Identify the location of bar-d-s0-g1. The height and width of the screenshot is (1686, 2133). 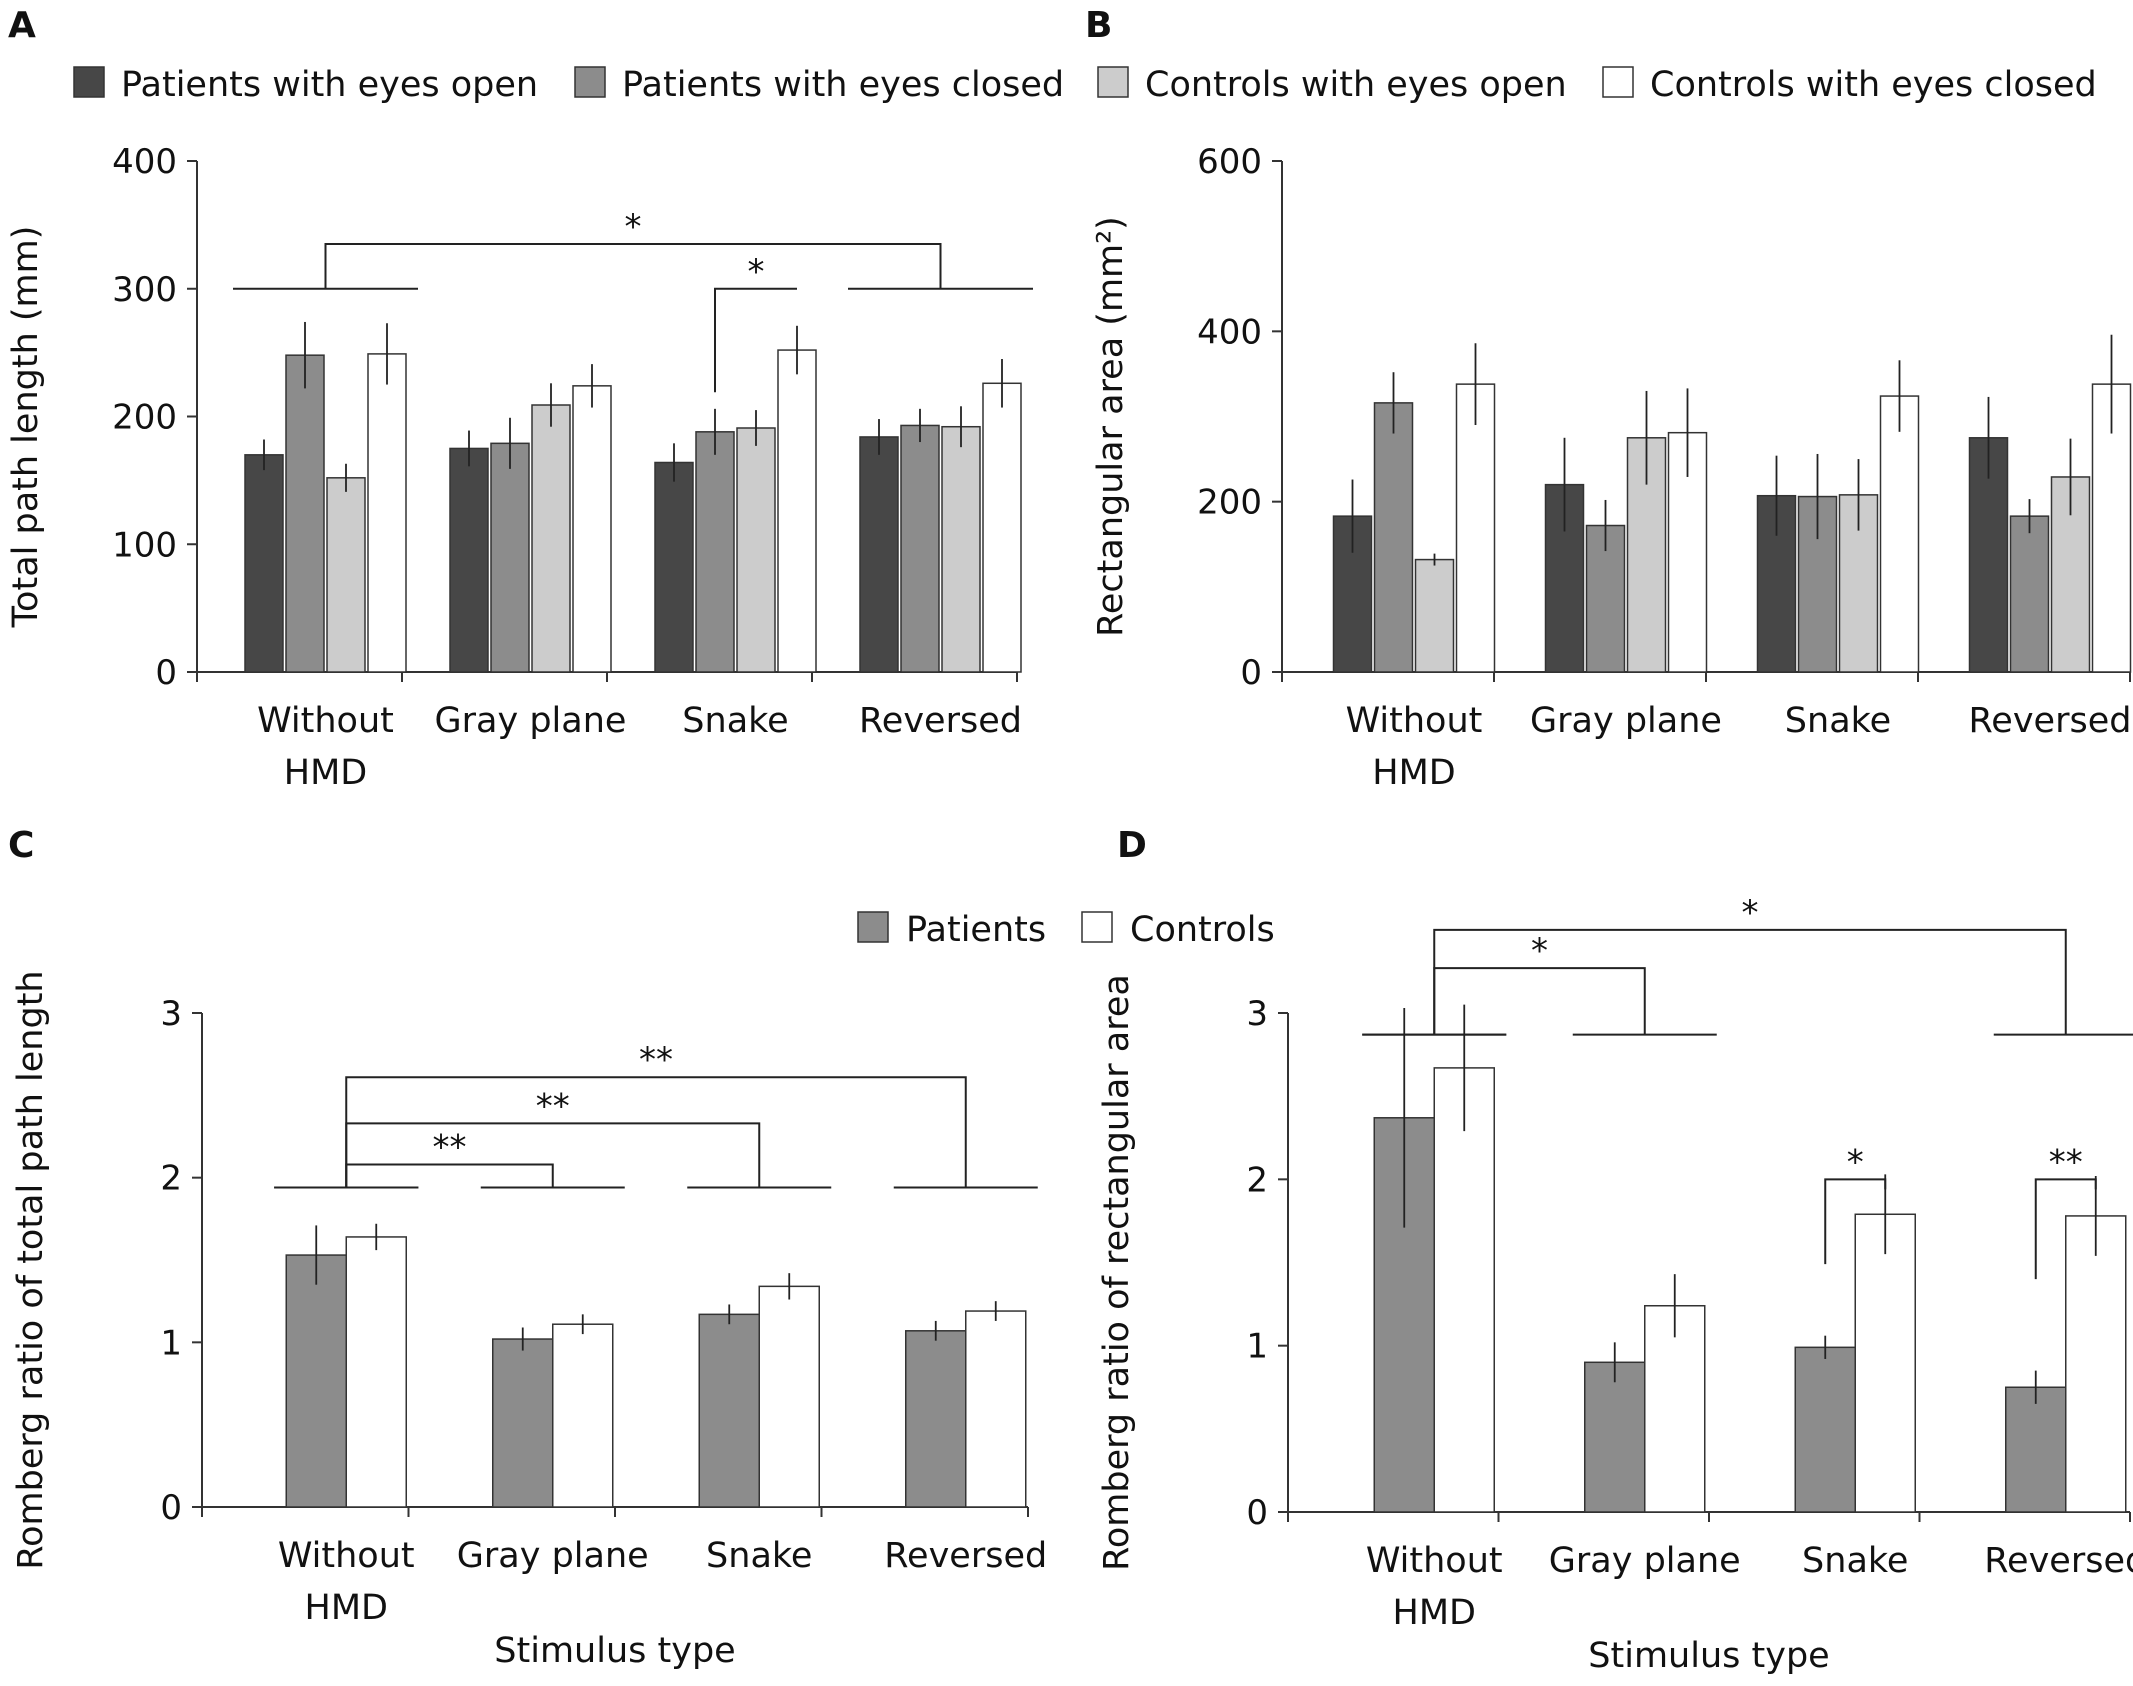
(1615, 1437).